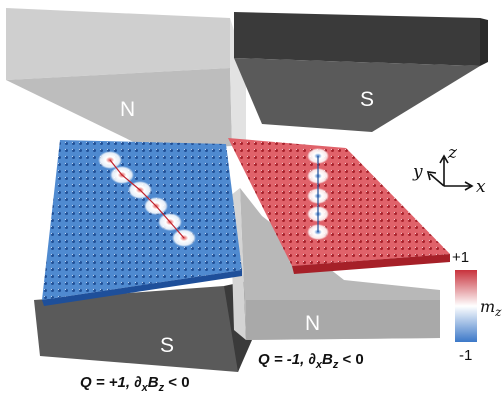 This screenshot has width=504, height=406. Describe the element at coordinates (460, 257) in the screenshot. I see `colorbar-max-label: +1` at that location.